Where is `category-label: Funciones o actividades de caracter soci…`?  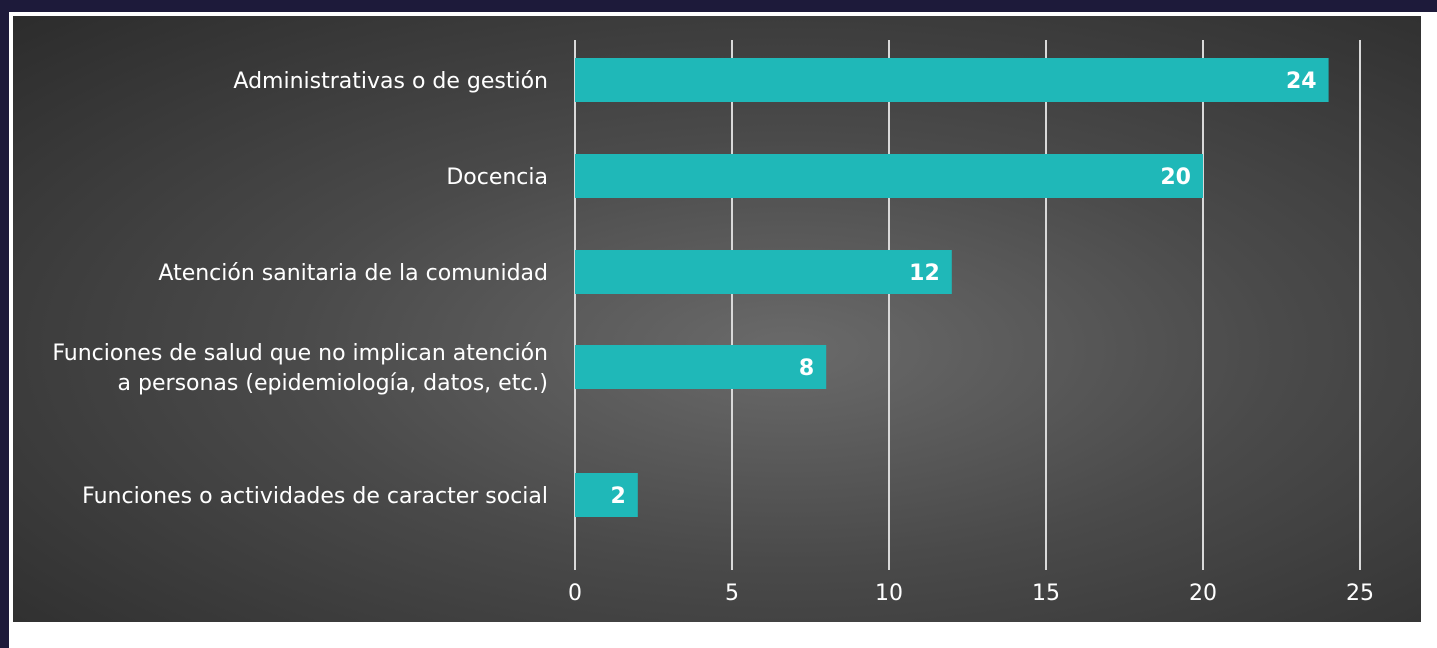
category-label: Funciones o actividades de caracter soci… is located at coordinates (315, 496).